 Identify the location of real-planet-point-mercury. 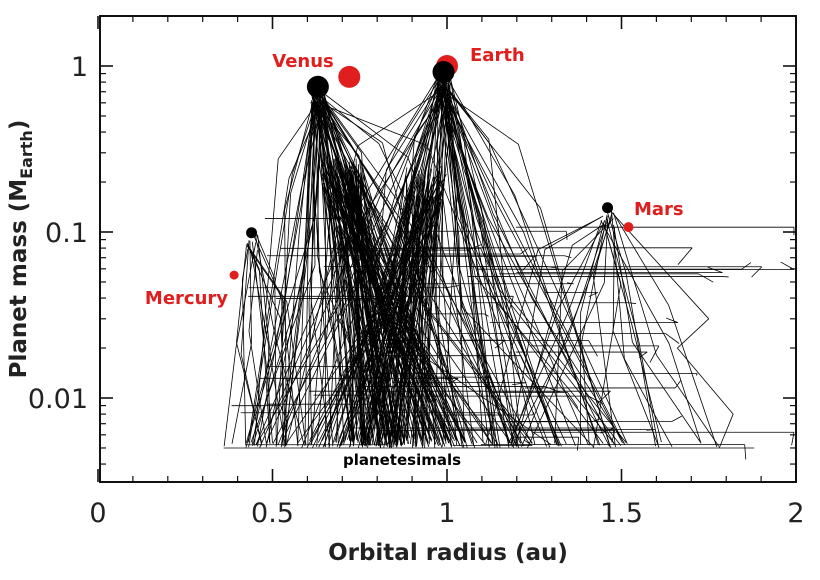
(234, 275).